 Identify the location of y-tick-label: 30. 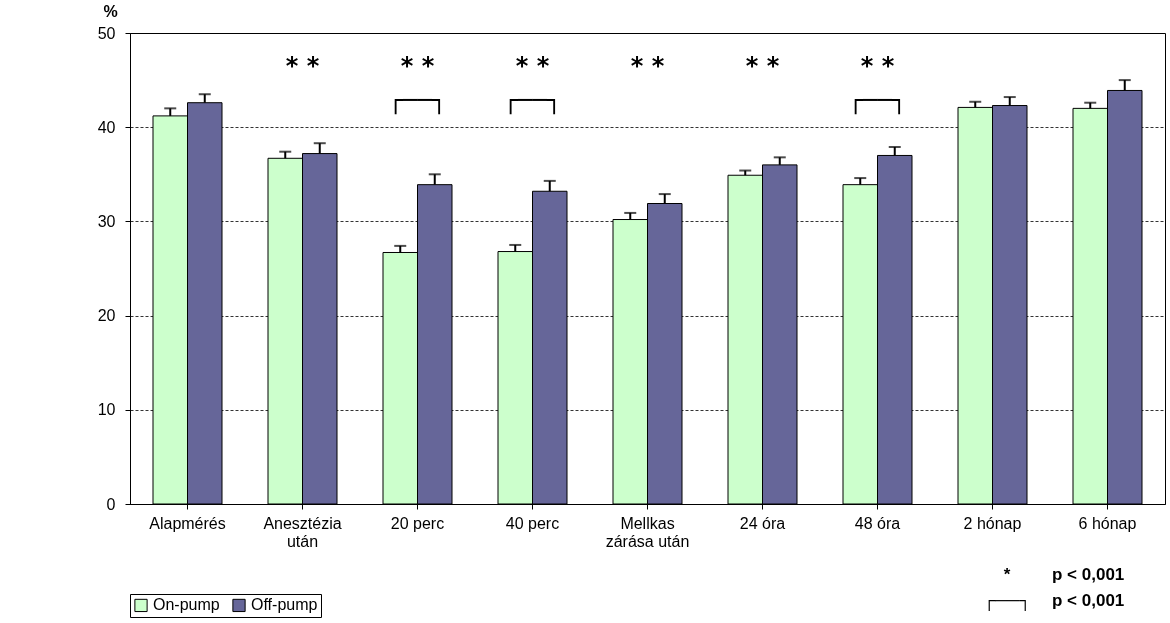
(106, 221).